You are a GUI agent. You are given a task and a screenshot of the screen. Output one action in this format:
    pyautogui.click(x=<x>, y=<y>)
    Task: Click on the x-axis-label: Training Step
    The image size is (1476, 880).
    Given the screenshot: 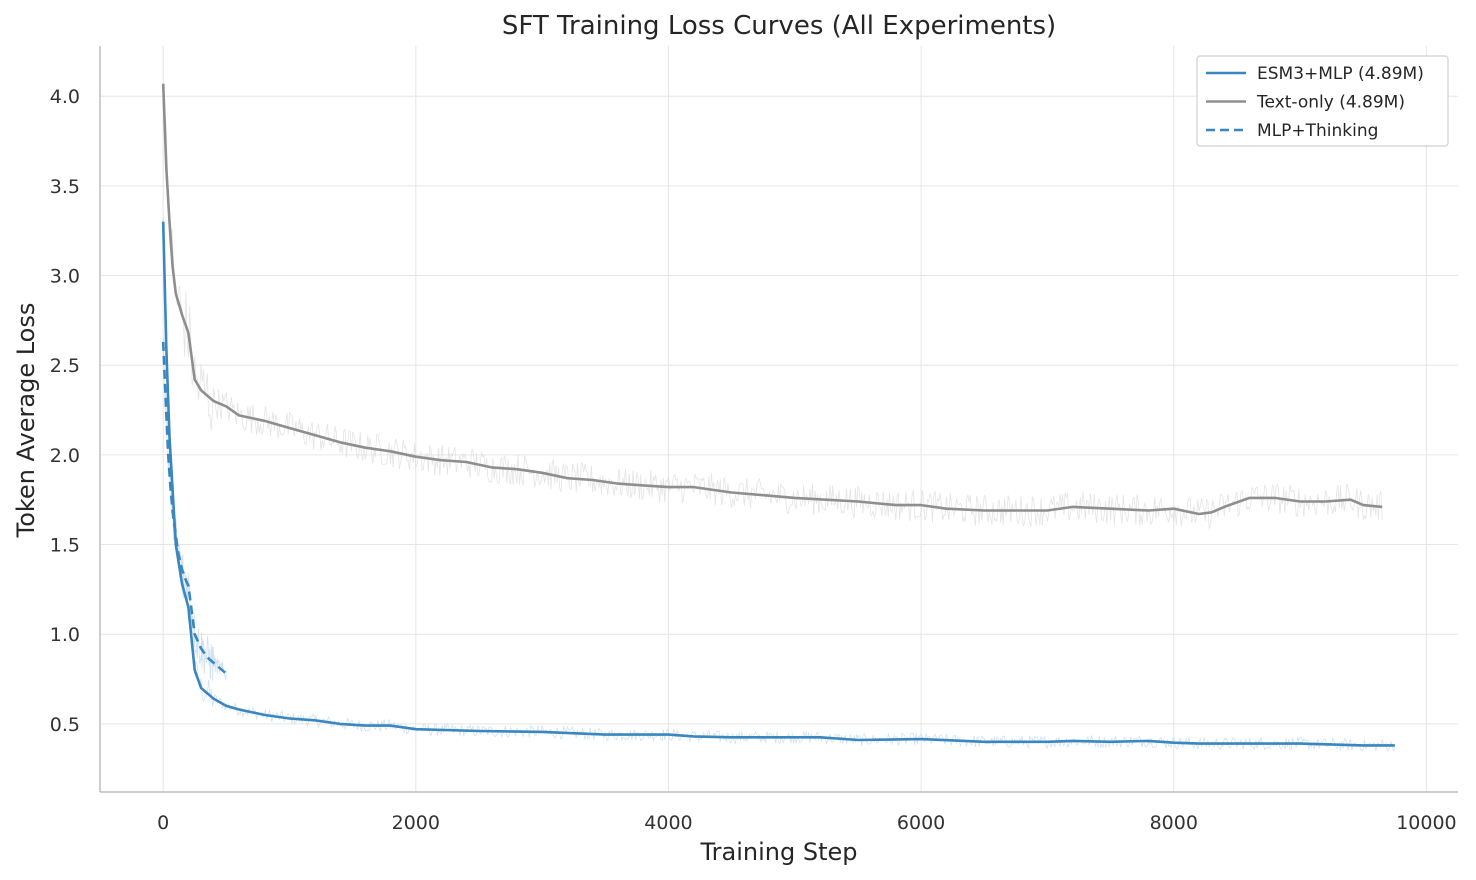 What is the action you would take?
    pyautogui.click(x=779, y=852)
    